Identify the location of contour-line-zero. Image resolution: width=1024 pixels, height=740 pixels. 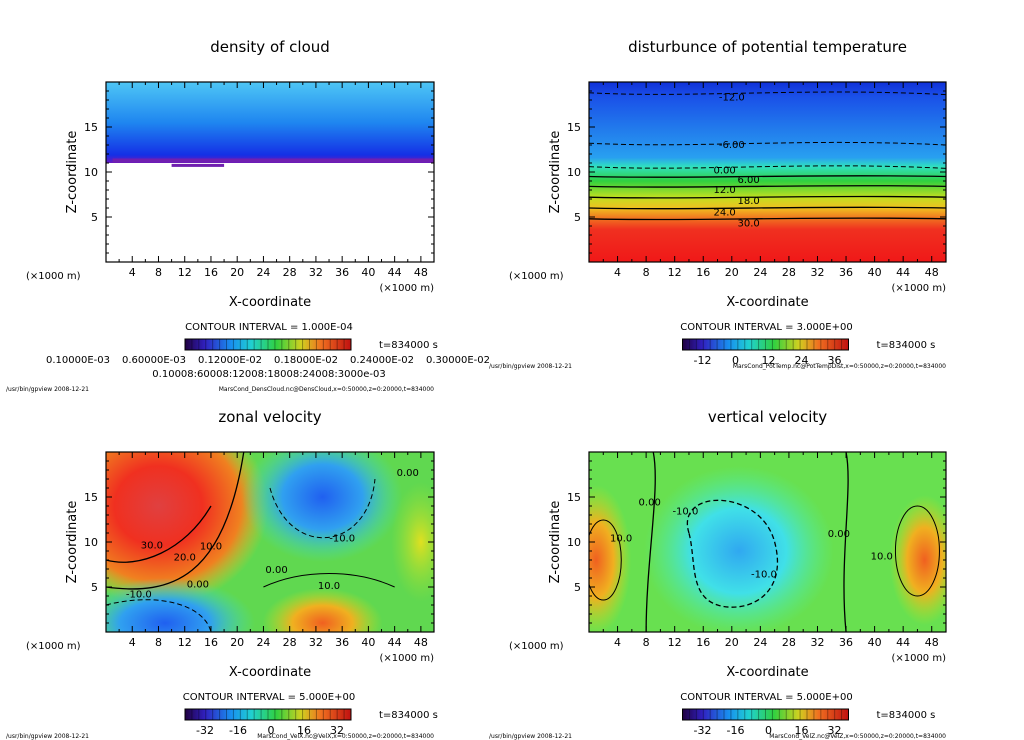
(650, 542).